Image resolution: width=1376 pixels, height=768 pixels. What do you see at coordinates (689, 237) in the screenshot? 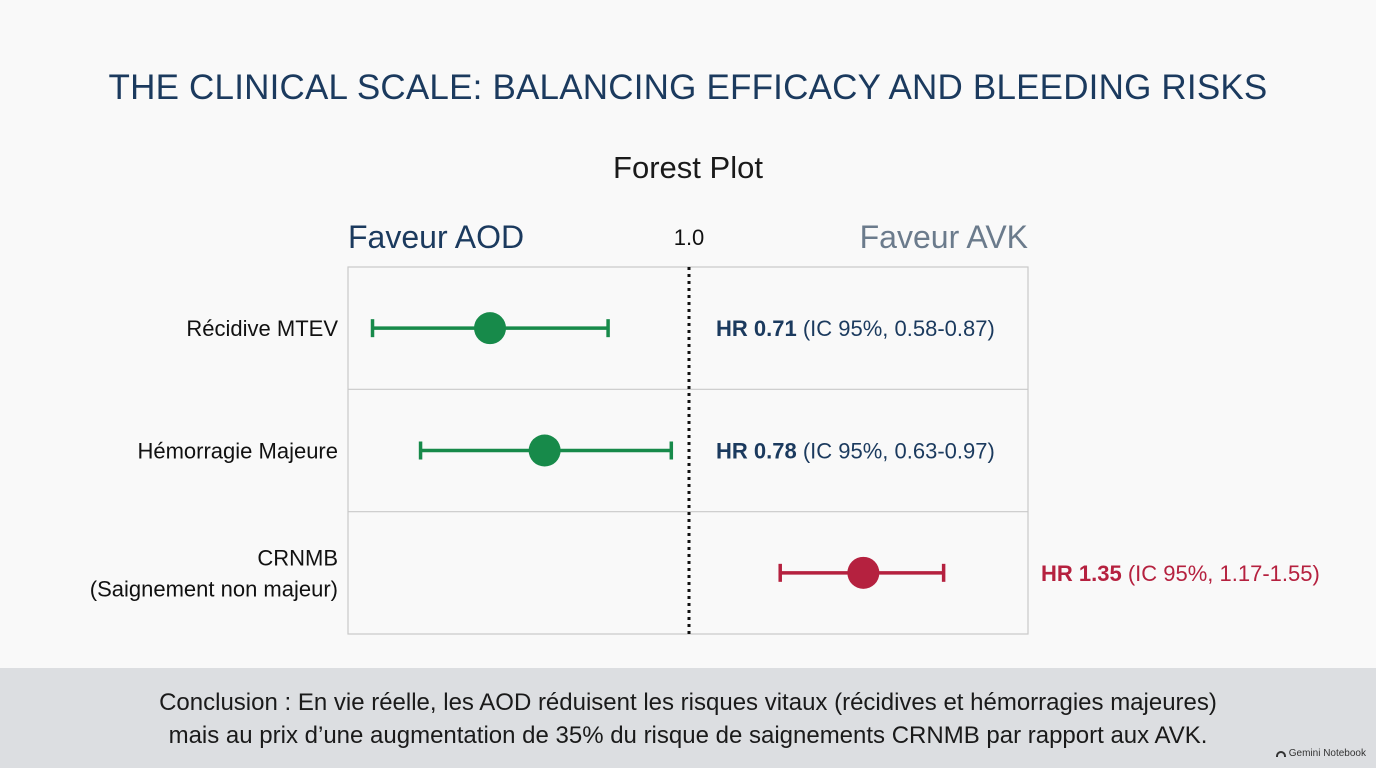
I see `reference-label: 1.0` at bounding box center [689, 237].